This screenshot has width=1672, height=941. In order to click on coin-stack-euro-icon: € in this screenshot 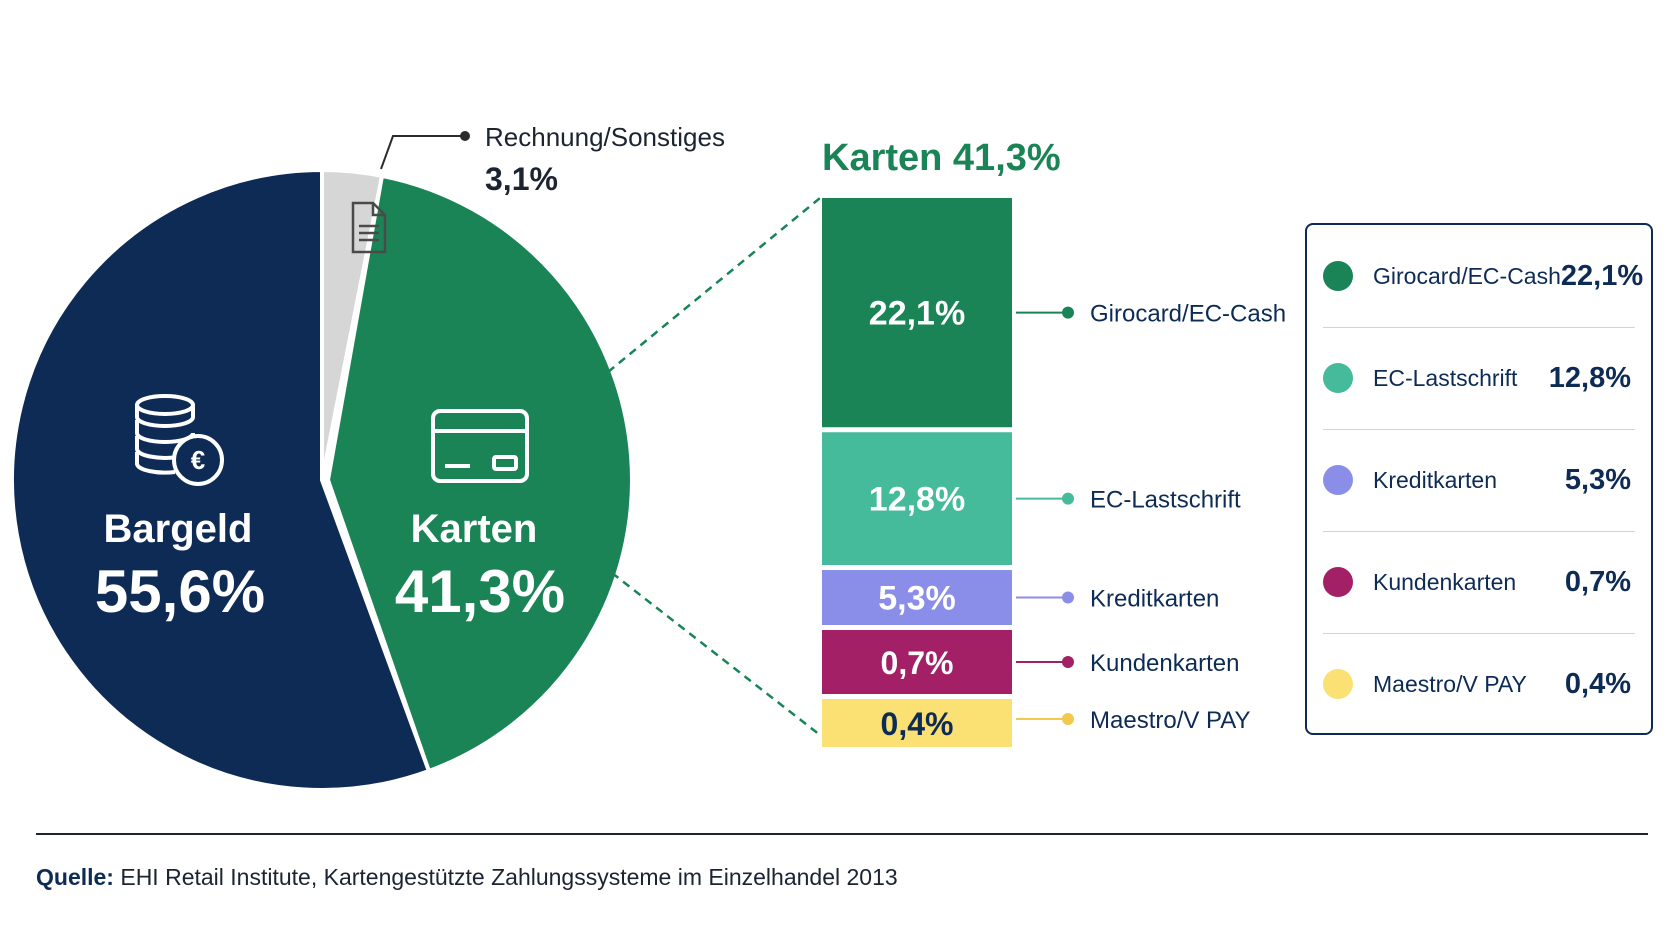, I will do `click(179, 440)`.